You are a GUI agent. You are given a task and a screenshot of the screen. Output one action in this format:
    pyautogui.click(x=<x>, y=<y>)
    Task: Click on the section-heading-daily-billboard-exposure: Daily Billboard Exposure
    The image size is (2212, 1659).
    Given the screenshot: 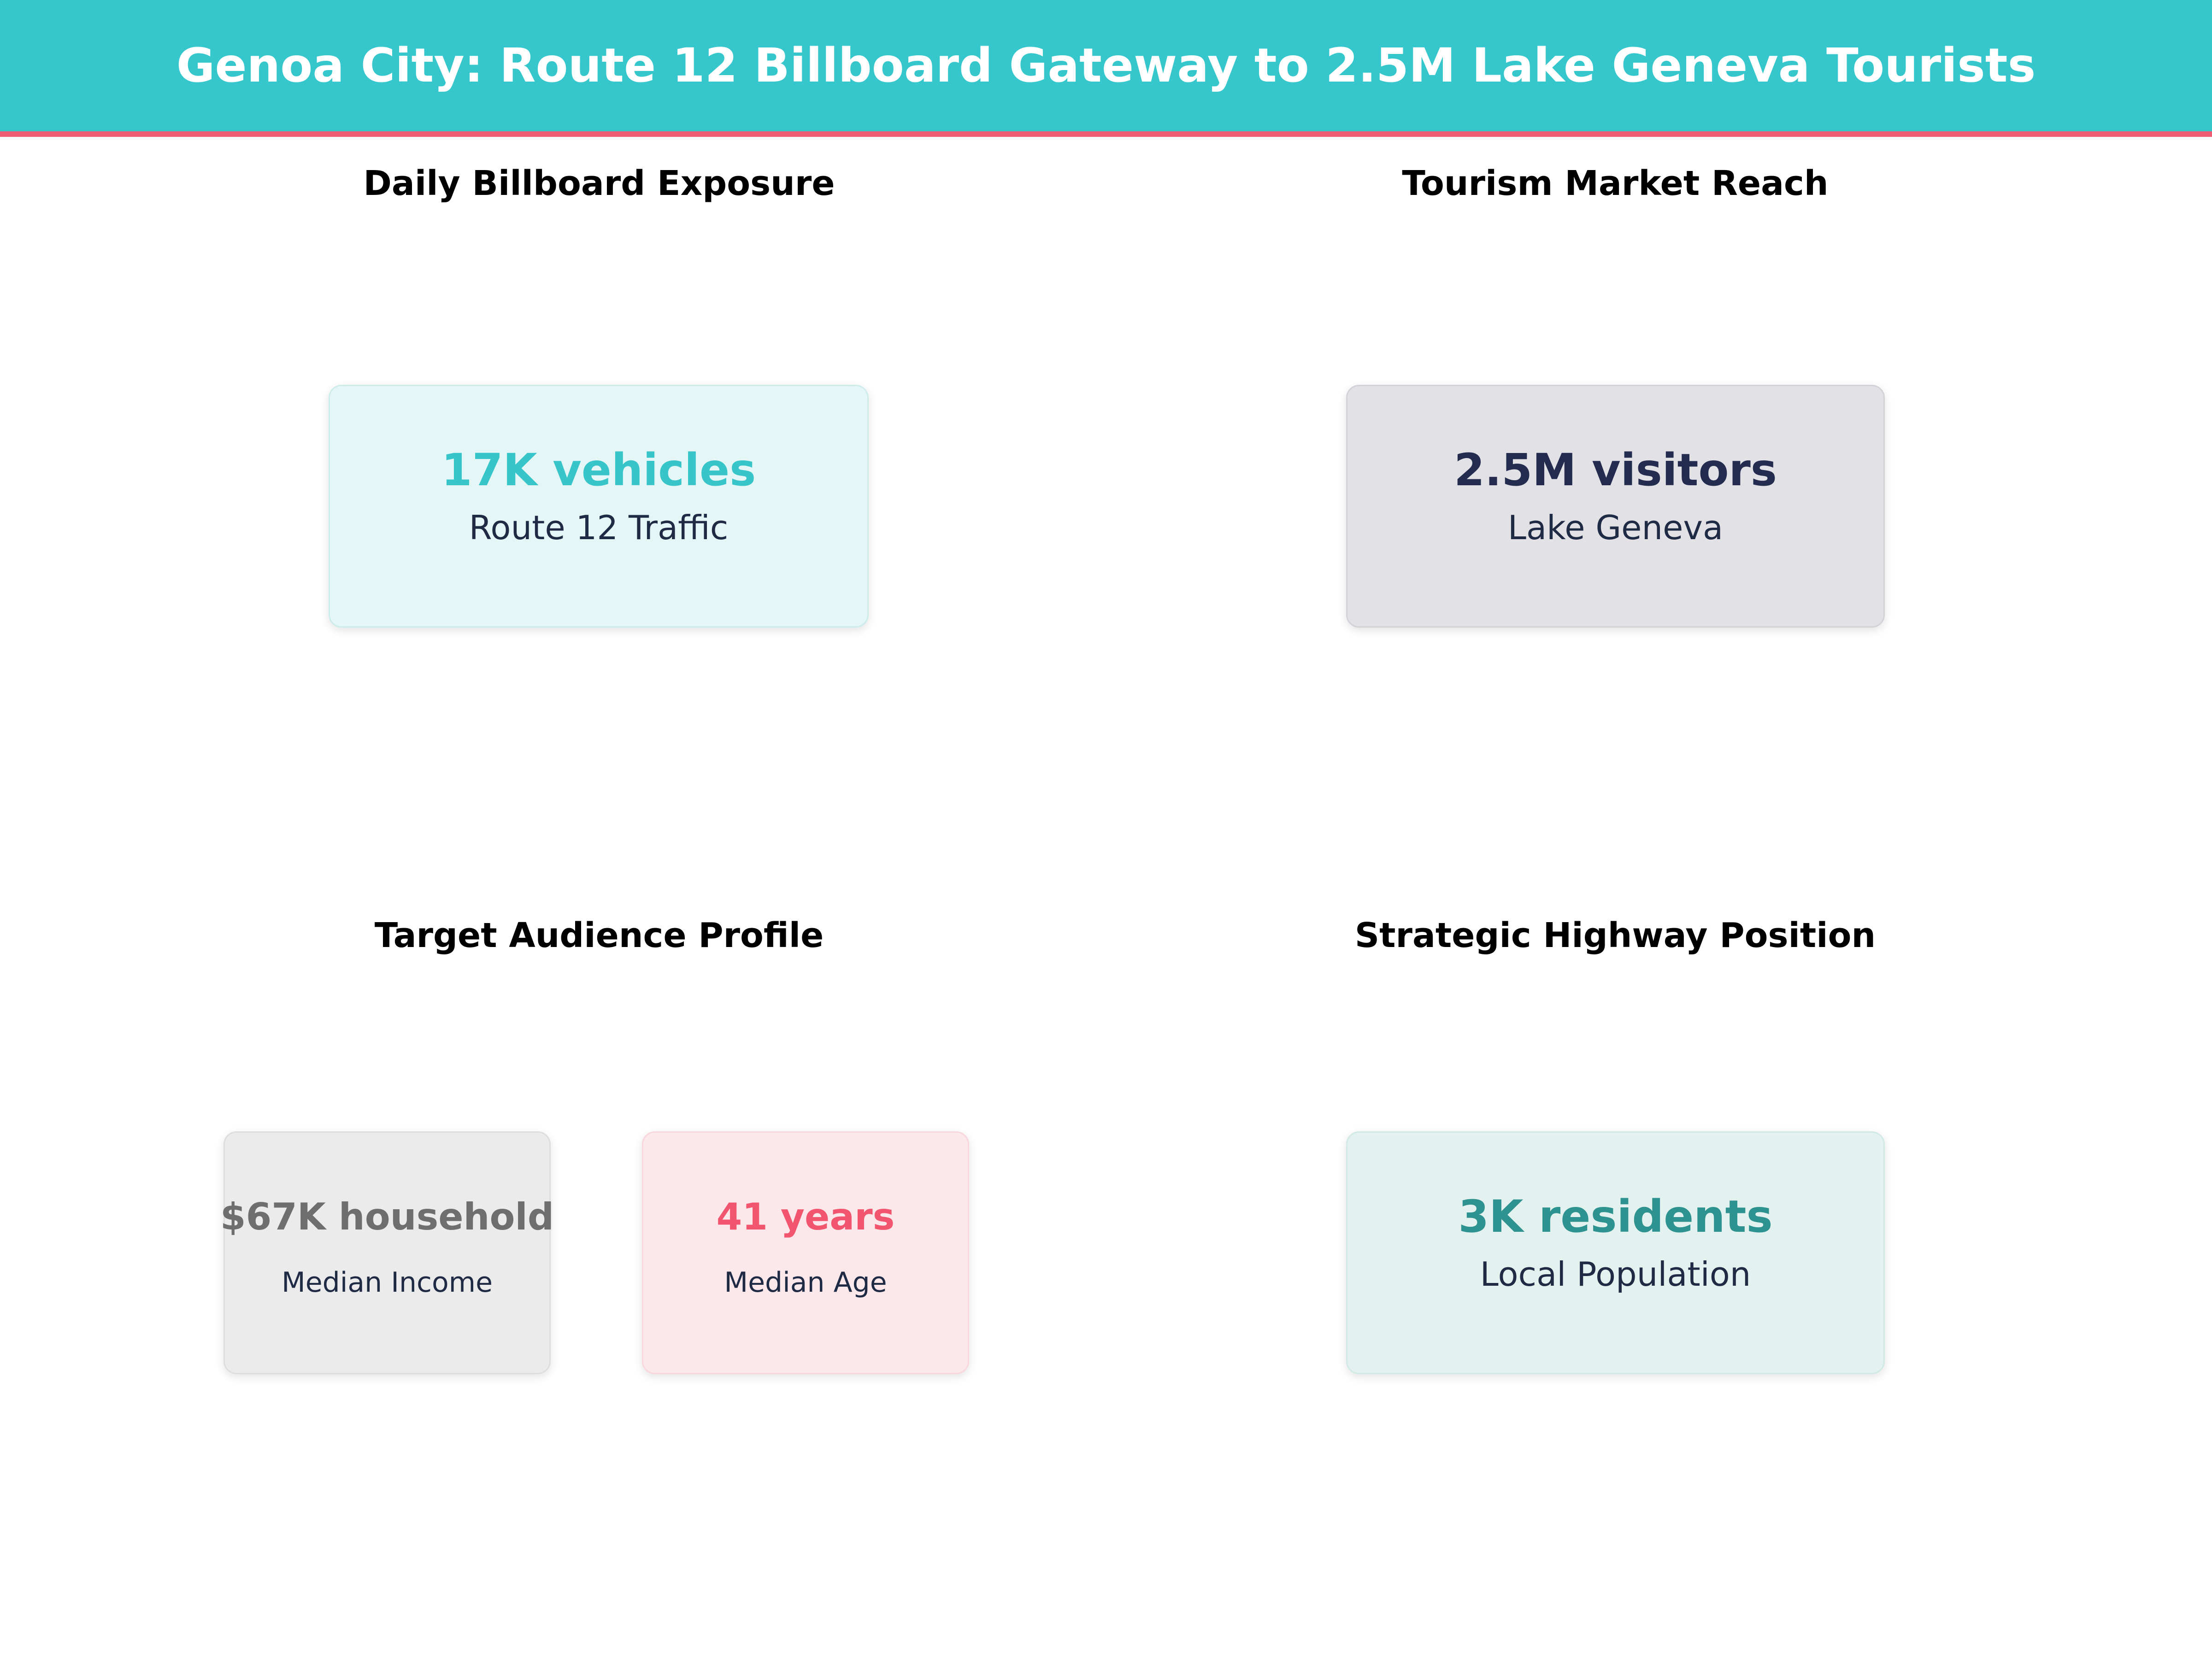 What is the action you would take?
    pyautogui.click(x=599, y=183)
    